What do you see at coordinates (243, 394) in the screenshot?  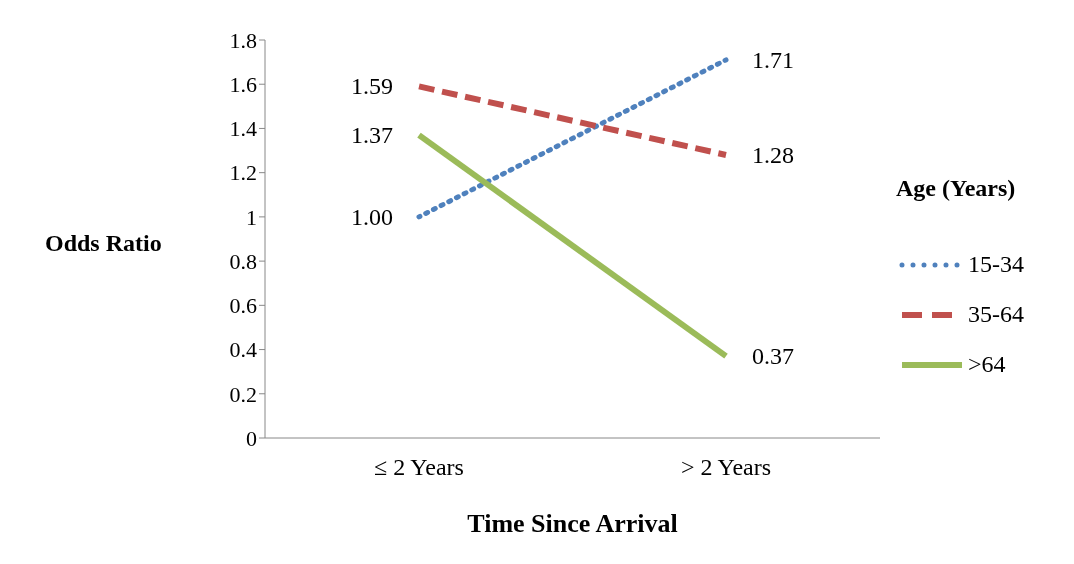 I see `y-tick-label: 0.2` at bounding box center [243, 394].